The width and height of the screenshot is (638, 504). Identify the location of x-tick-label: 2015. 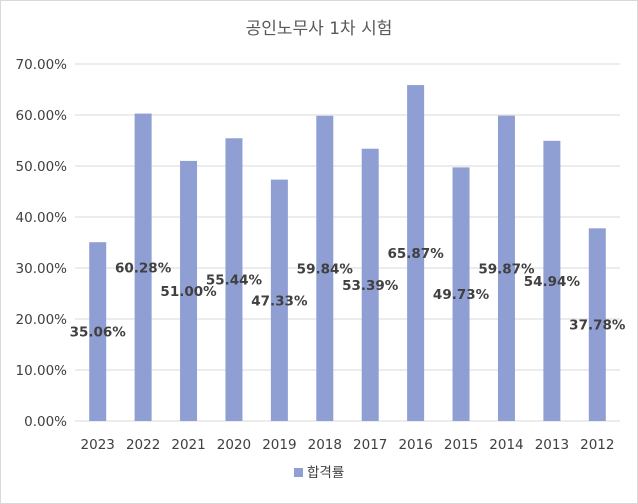
(461, 445).